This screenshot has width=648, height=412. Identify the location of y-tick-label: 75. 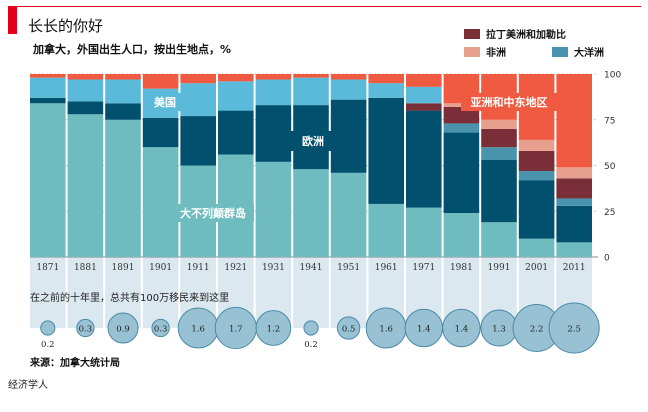
(609, 121).